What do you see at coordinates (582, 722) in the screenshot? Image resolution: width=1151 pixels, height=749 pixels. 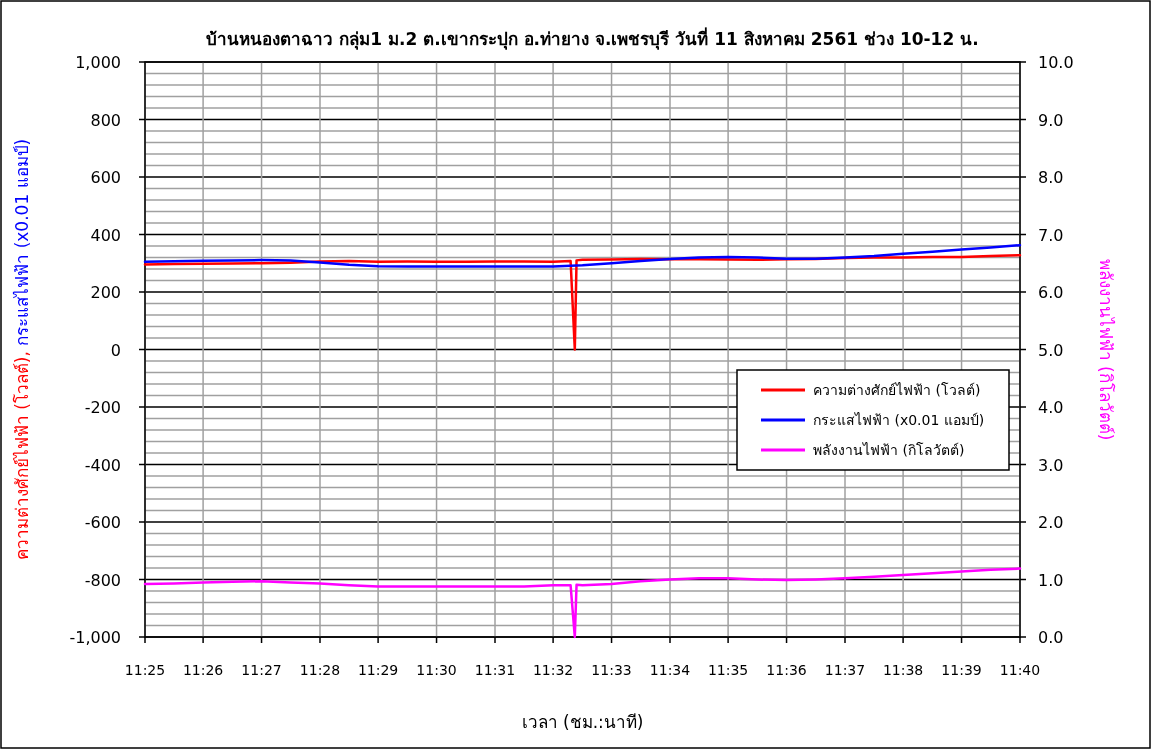 I see `x-axis-title: เวลา (ชม.:นาที)` at bounding box center [582, 722].